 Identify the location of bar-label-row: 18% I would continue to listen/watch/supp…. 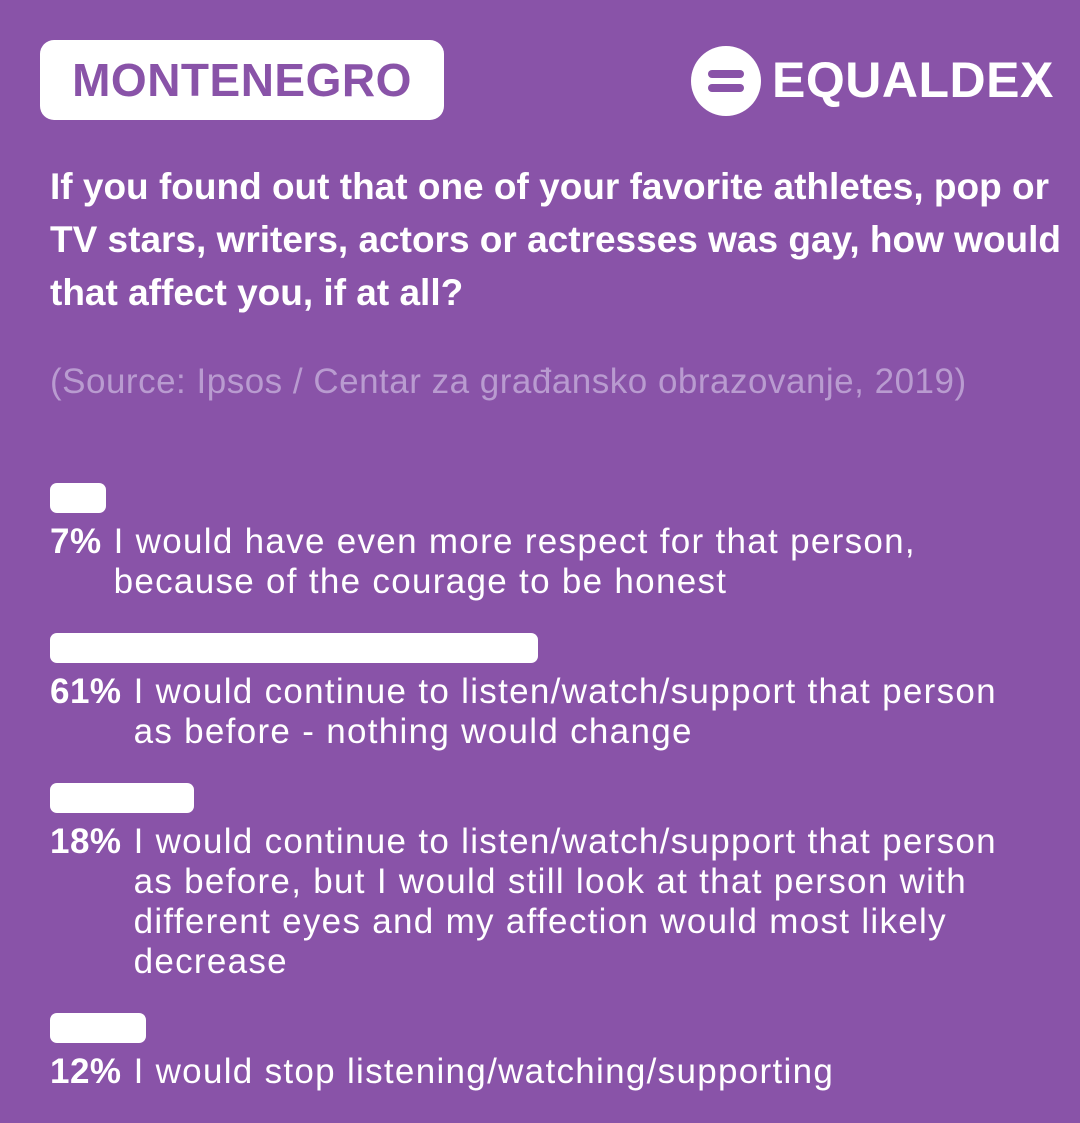
(530, 902).